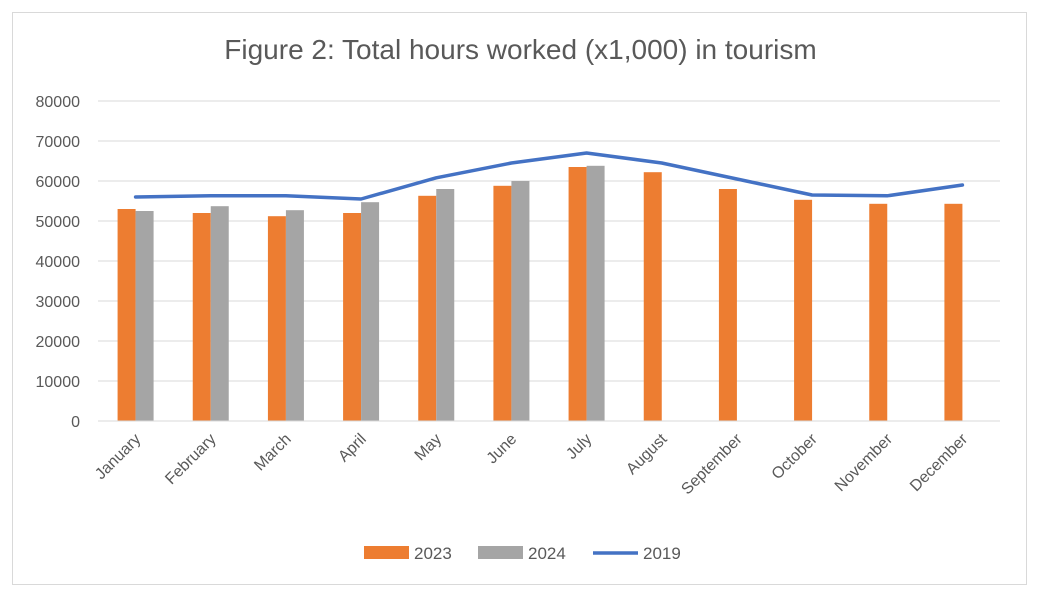 This screenshot has width=1041, height=597. I want to click on y-tick-label: 70000, so click(58, 142).